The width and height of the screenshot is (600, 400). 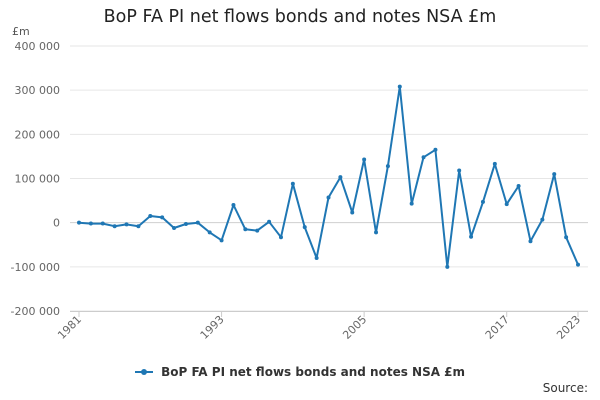 I want to click on x-tick-label: 2005, so click(x=354, y=327).